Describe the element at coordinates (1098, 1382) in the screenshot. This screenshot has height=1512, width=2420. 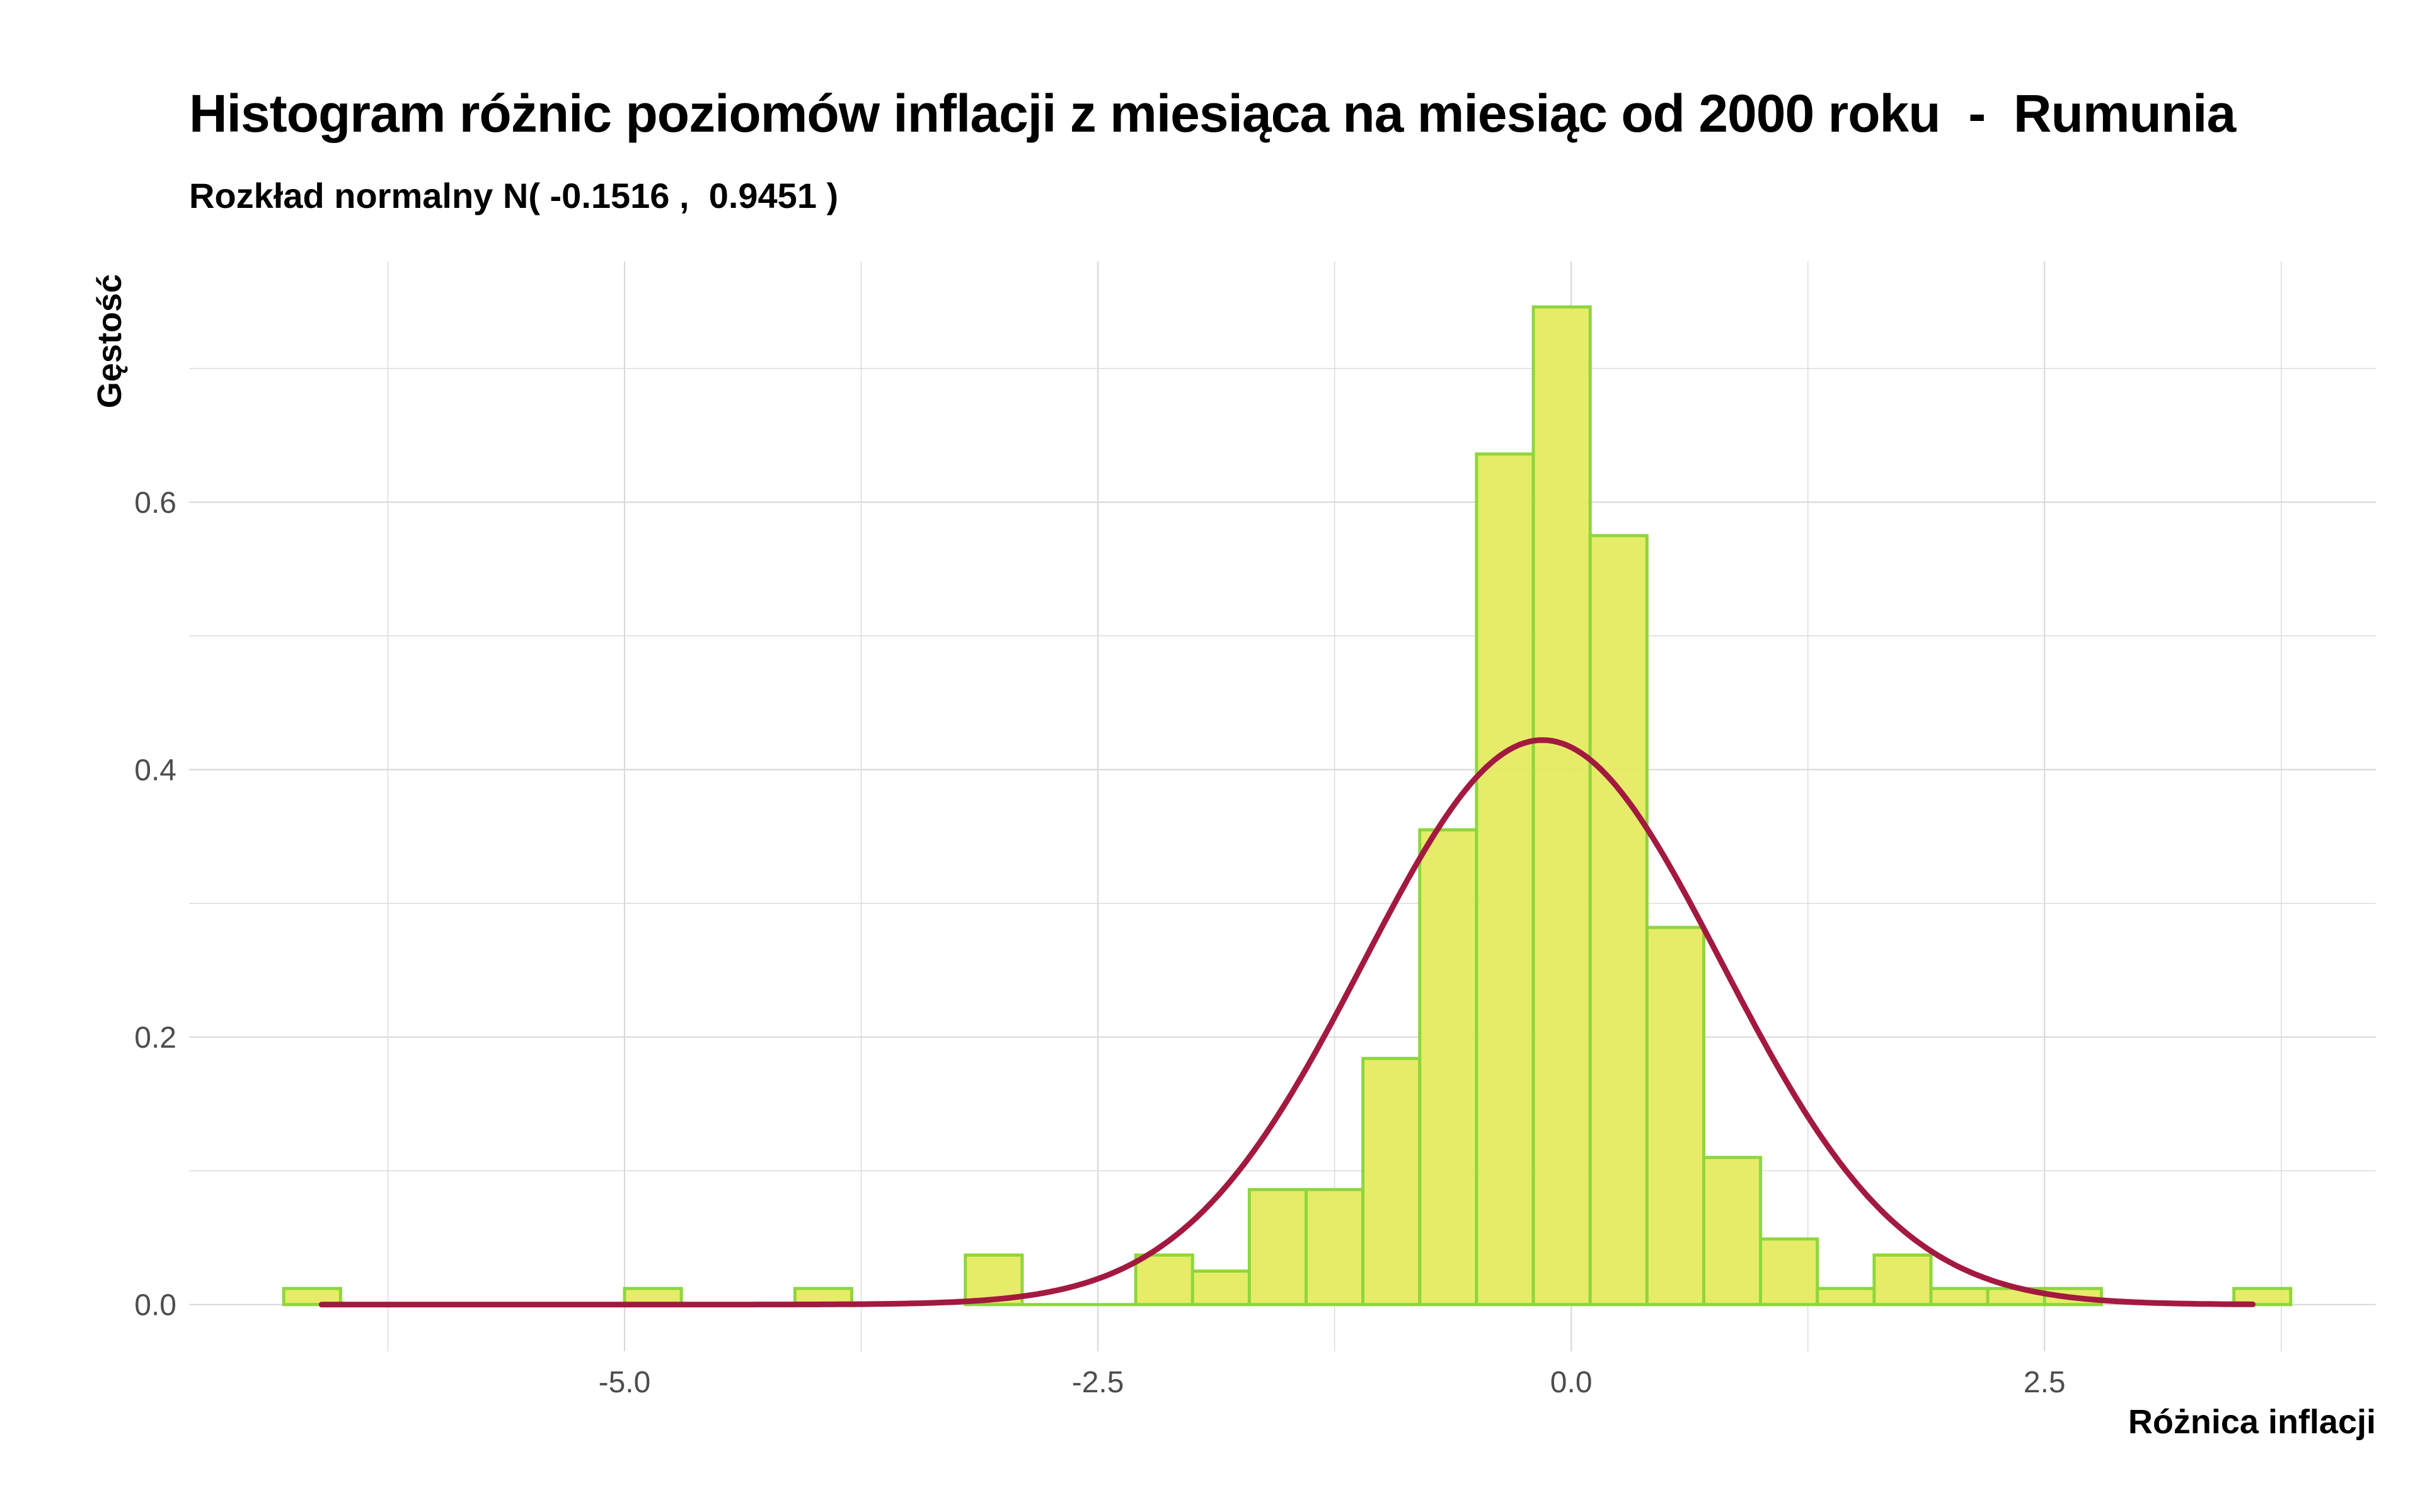
I see `x-tick-label: -2.5` at that location.